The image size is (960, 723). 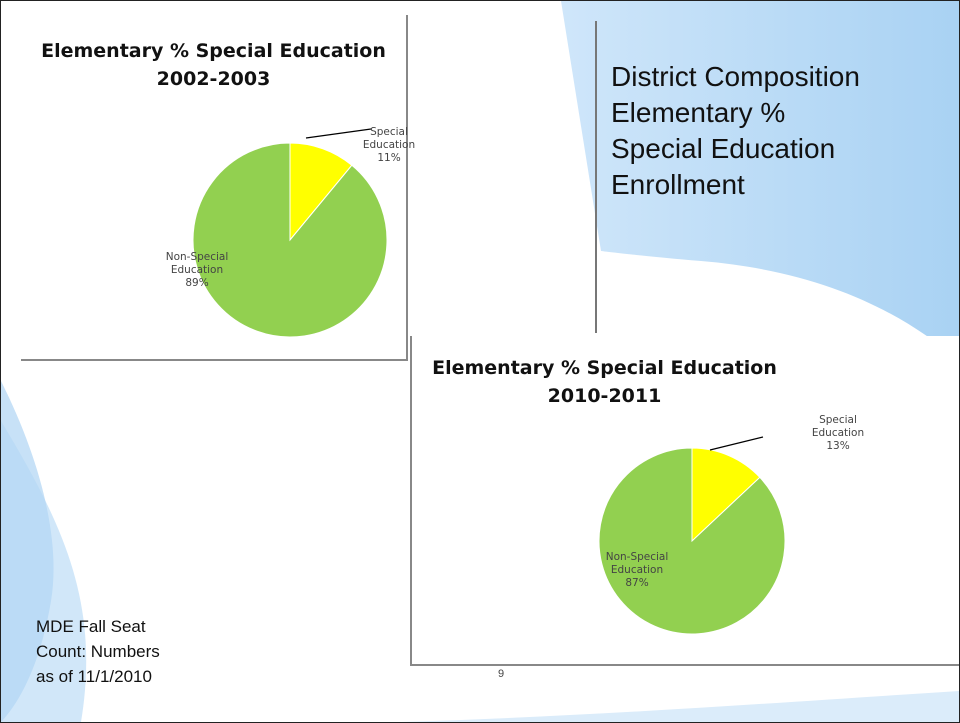 I want to click on slice-label-non-special: Non-Special Education 89%, so click(x=197, y=270).